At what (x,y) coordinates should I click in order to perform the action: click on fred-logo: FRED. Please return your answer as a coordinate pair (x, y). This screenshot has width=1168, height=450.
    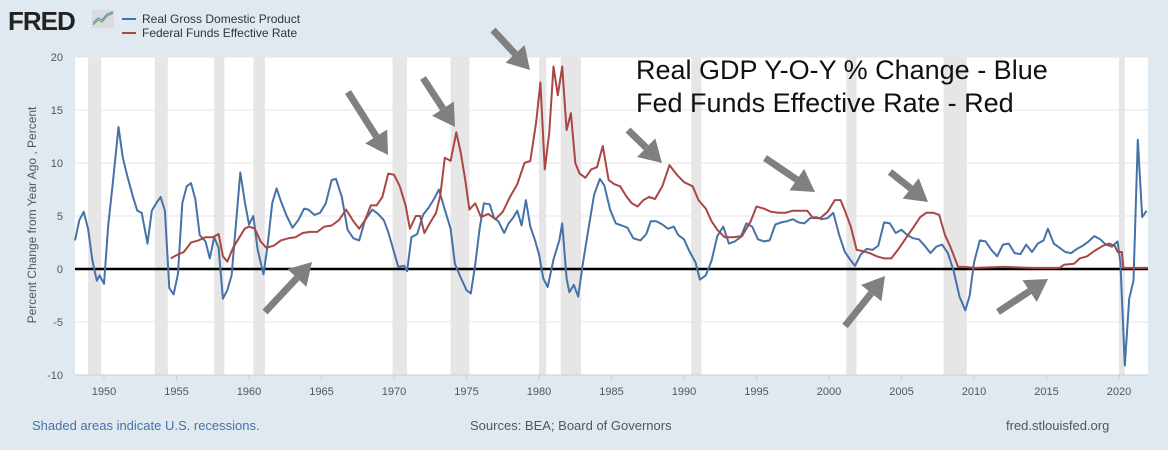
    Looking at the image, I should click on (42, 21).